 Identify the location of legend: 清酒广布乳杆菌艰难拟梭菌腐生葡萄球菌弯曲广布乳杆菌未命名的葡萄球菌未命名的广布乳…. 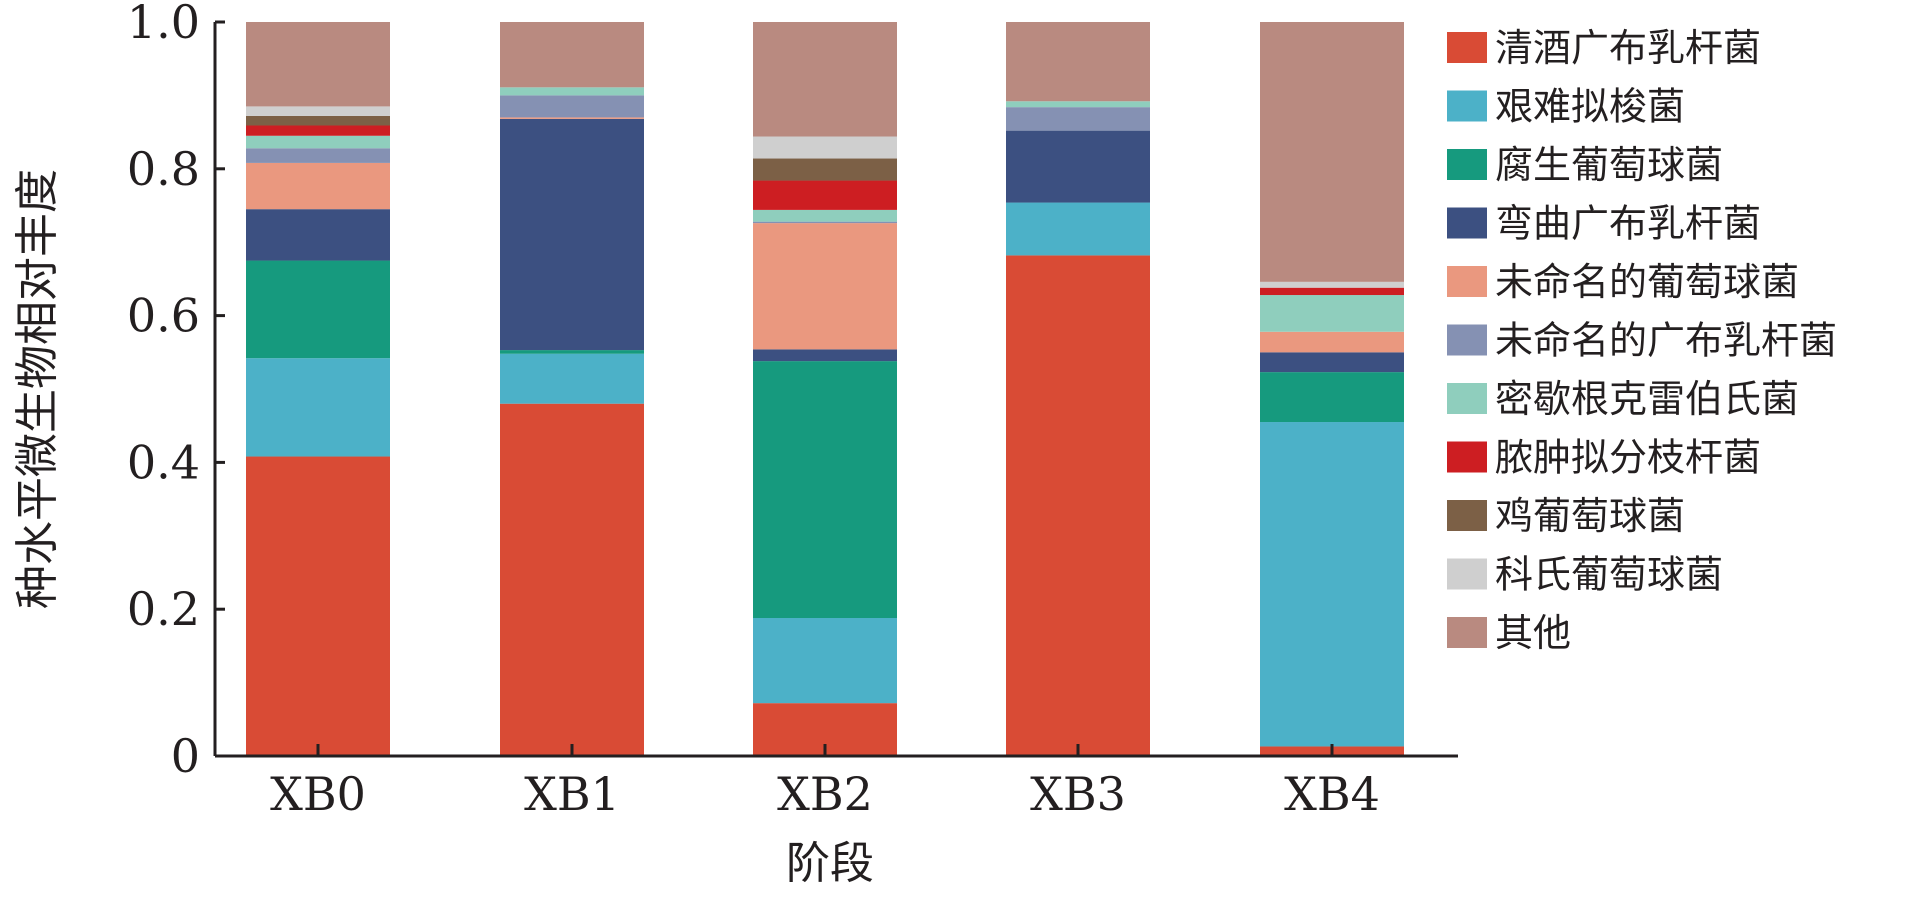
(1642, 340).